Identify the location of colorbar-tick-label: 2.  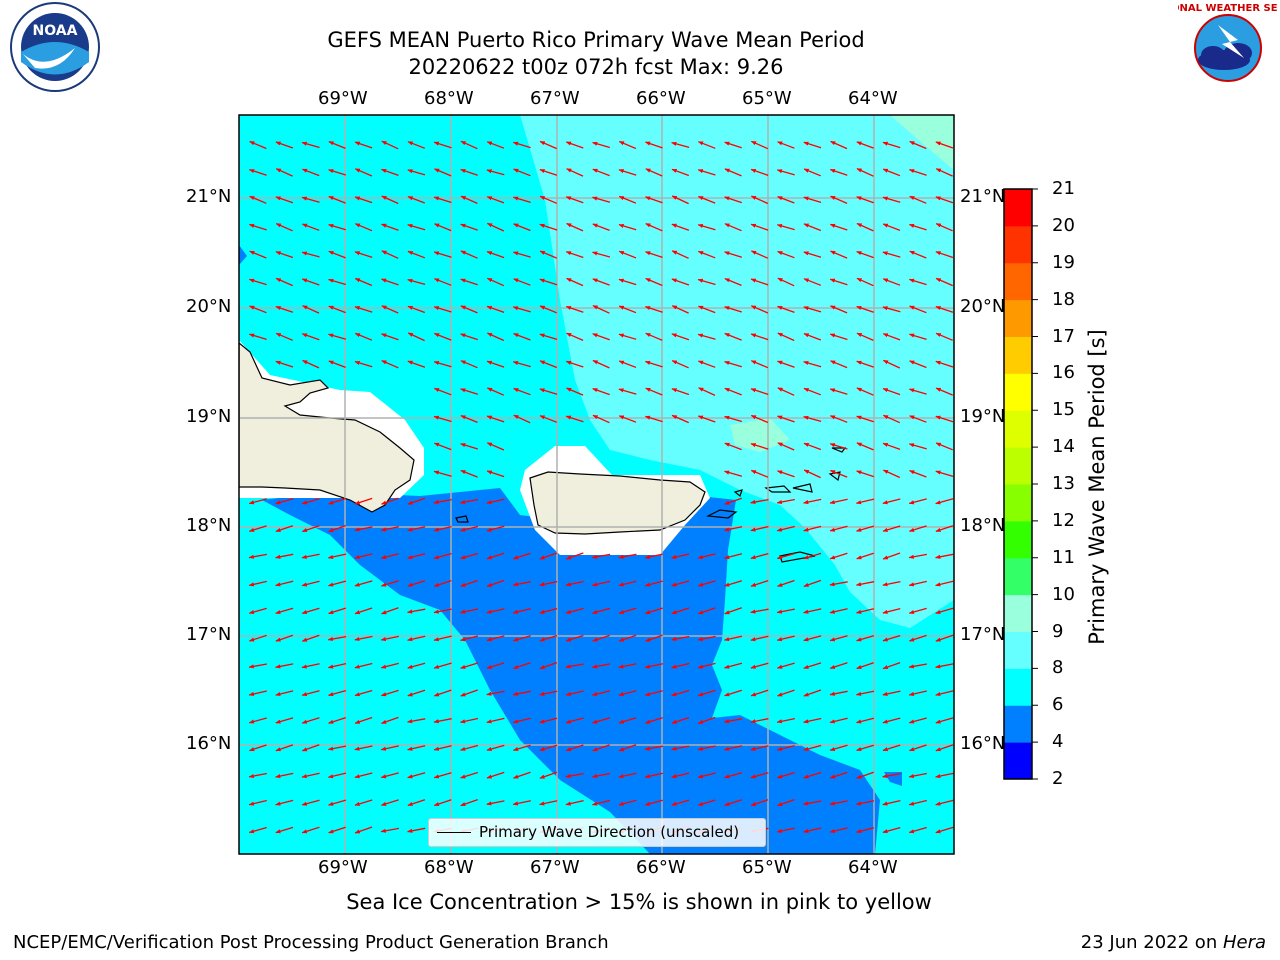
(1058, 778).